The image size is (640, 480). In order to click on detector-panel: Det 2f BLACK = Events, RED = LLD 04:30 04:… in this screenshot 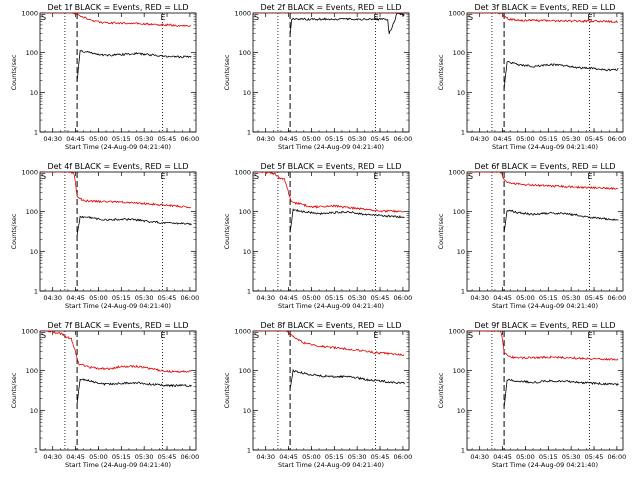, I will do `click(317, 77)`.